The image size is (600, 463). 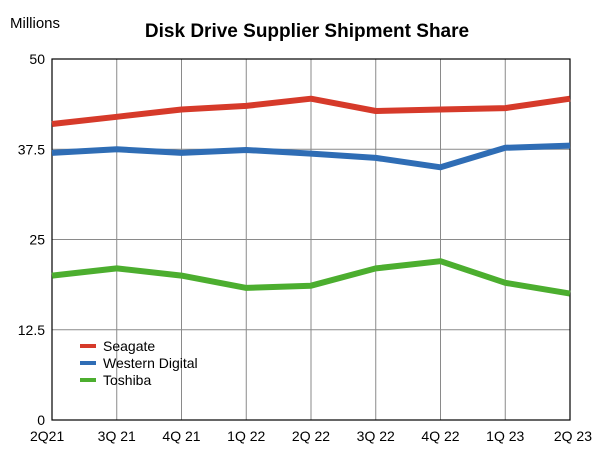 What do you see at coordinates (376, 436) in the screenshot?
I see `x-tick-label: 3Q 22` at bounding box center [376, 436].